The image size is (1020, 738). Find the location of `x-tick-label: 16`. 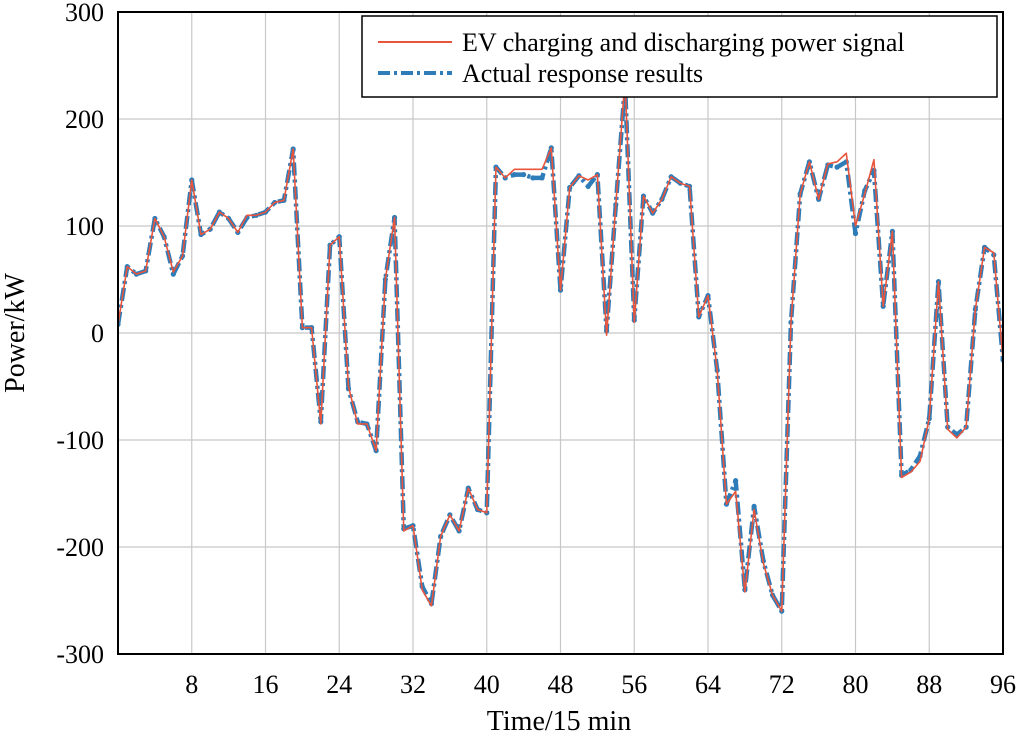

x-tick-label: 16 is located at coordinates (266, 684).